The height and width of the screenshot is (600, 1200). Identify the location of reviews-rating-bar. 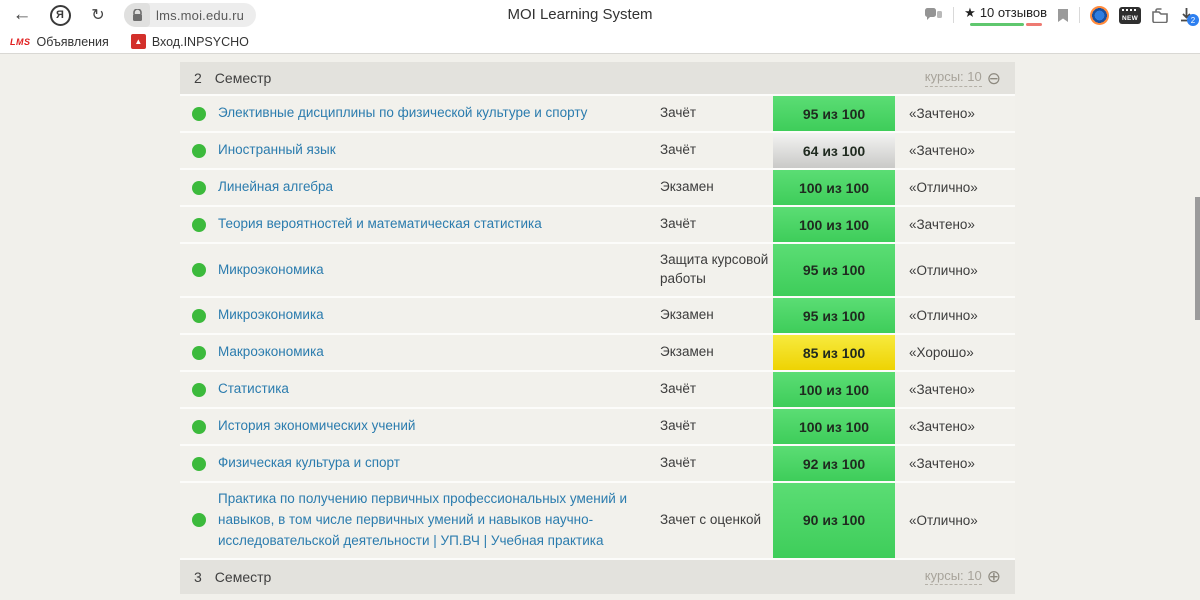
(1005, 24).